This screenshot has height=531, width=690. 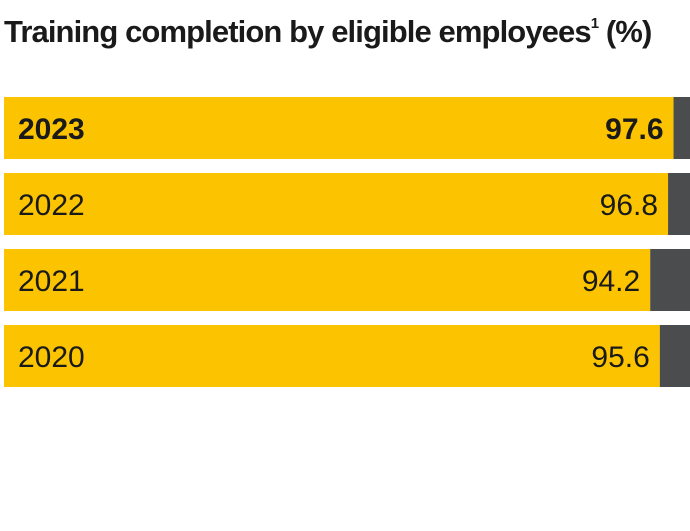 What do you see at coordinates (332, 356) in the screenshot?
I see `bar-completed-2020` at bounding box center [332, 356].